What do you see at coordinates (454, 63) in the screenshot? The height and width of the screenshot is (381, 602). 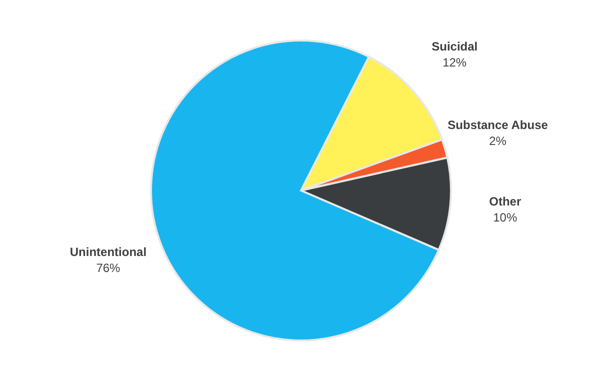 I see `data-label: 12%` at bounding box center [454, 63].